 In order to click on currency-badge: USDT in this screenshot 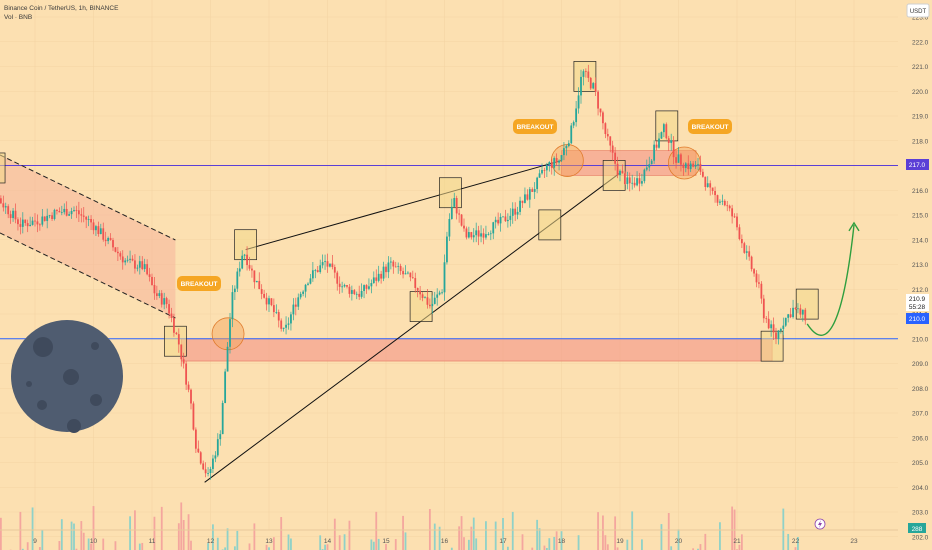, I will do `click(918, 10)`.